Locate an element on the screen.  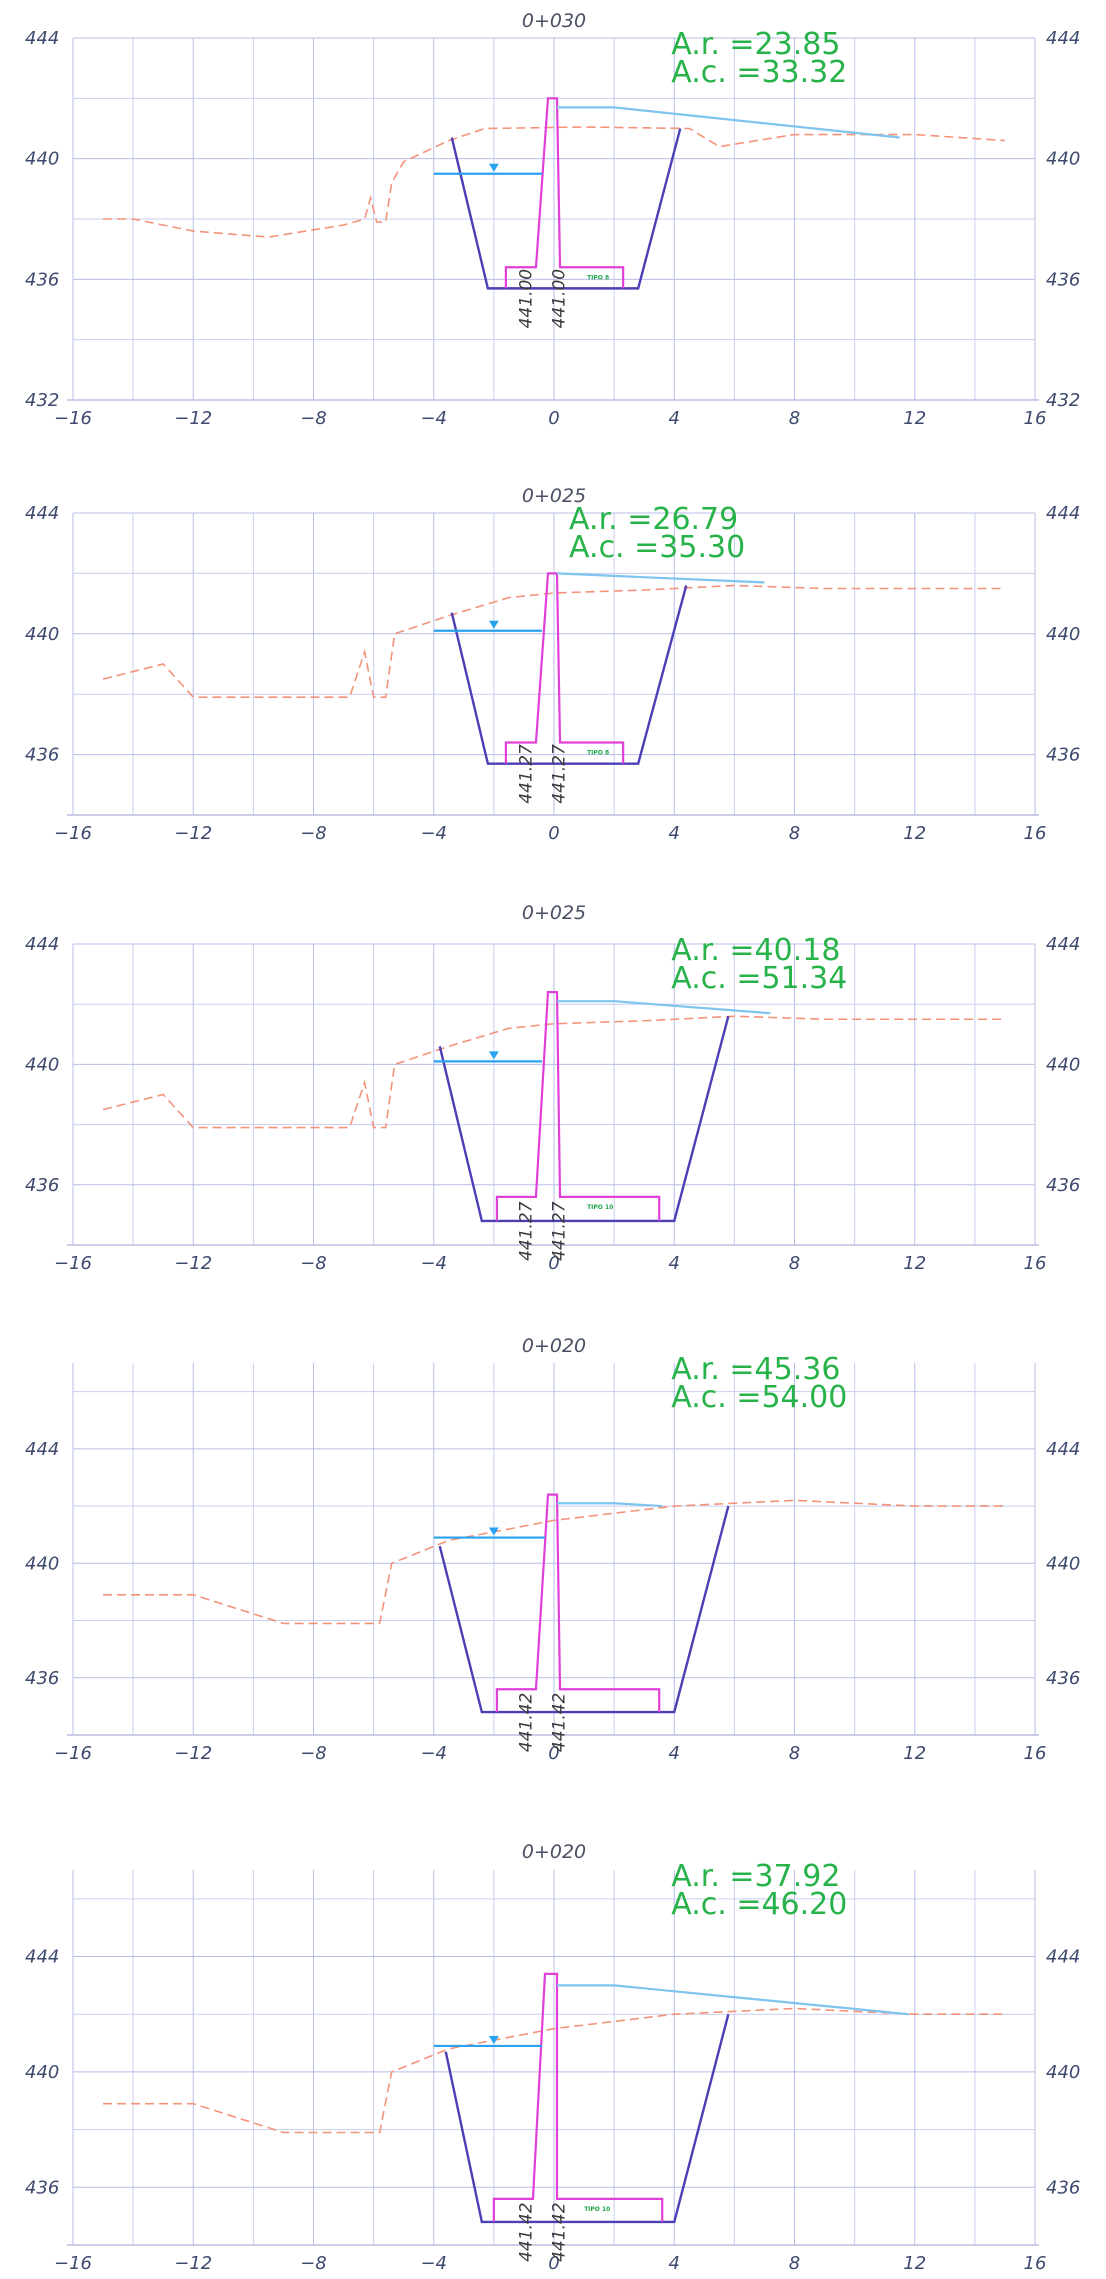
area-cut-label: A.c. =46.20 is located at coordinates (759, 1904).